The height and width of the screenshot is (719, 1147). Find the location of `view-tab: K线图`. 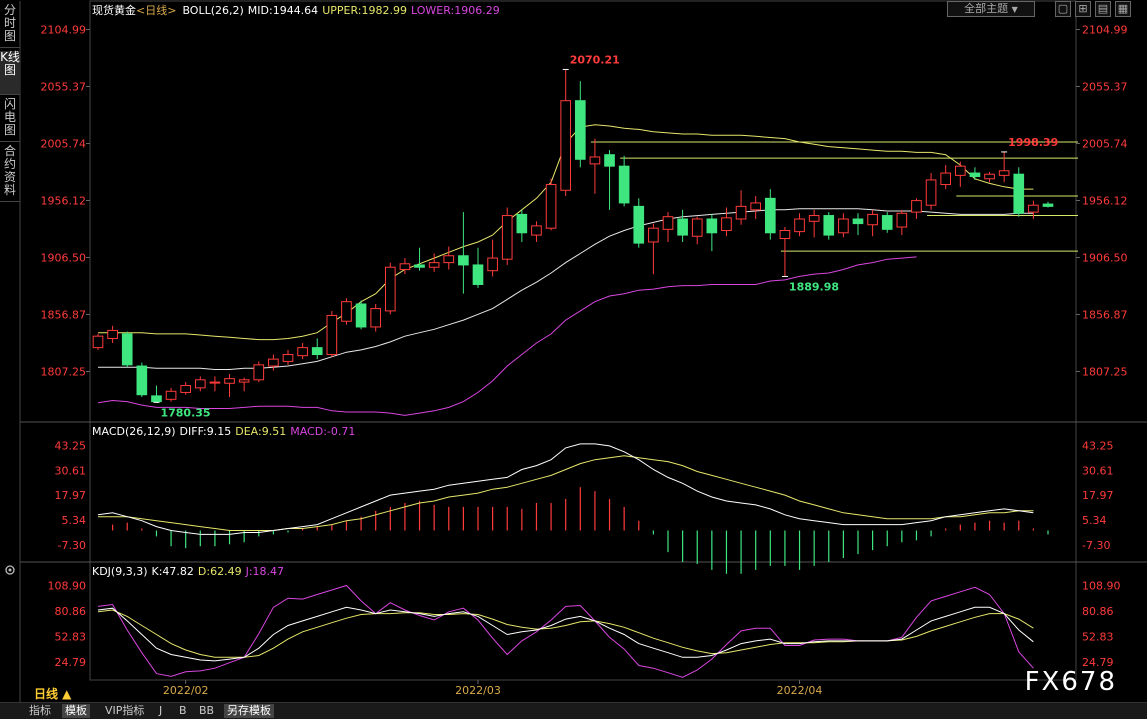

view-tab: K线图 is located at coordinates (10, 73).